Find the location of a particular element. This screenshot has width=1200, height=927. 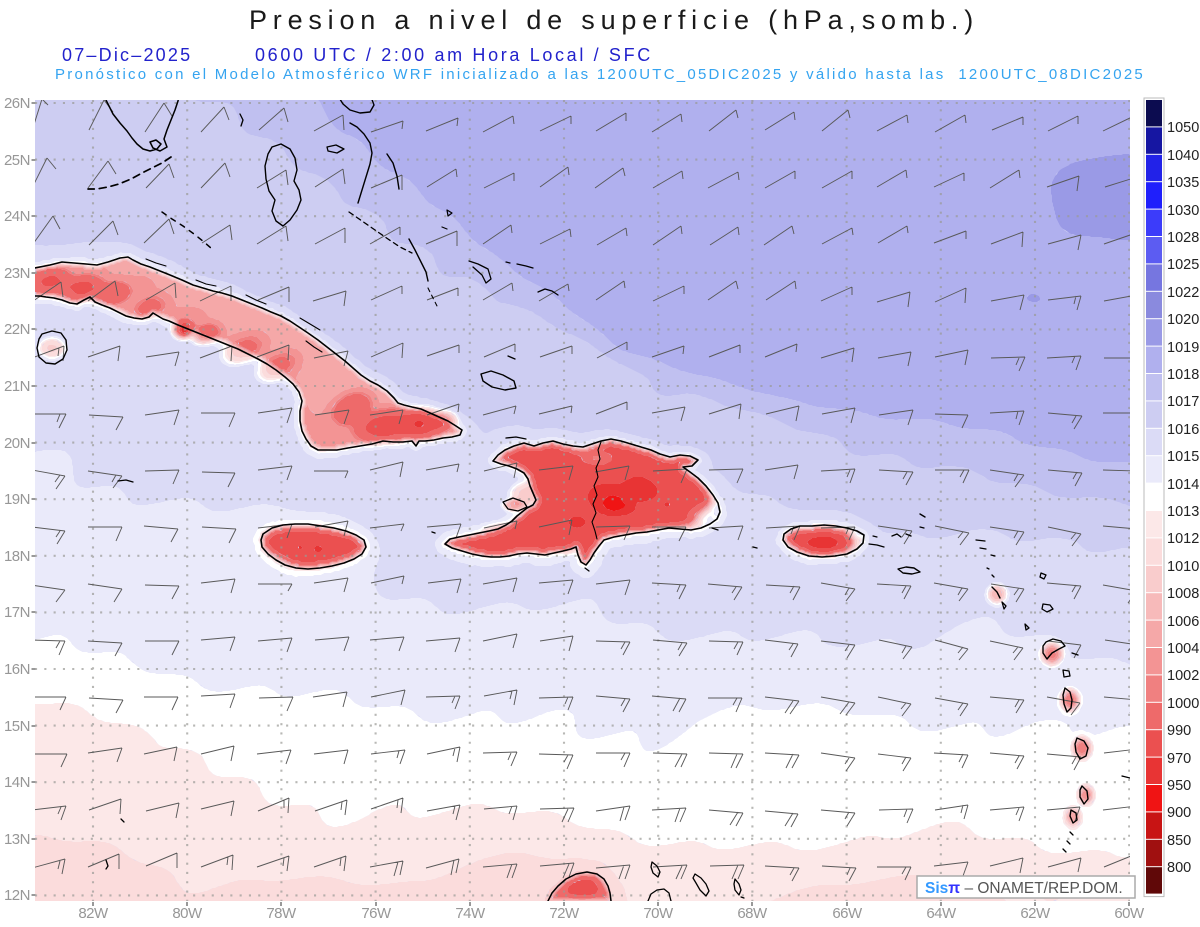

svg-text: 1030 is located at coordinates (1183, 211).